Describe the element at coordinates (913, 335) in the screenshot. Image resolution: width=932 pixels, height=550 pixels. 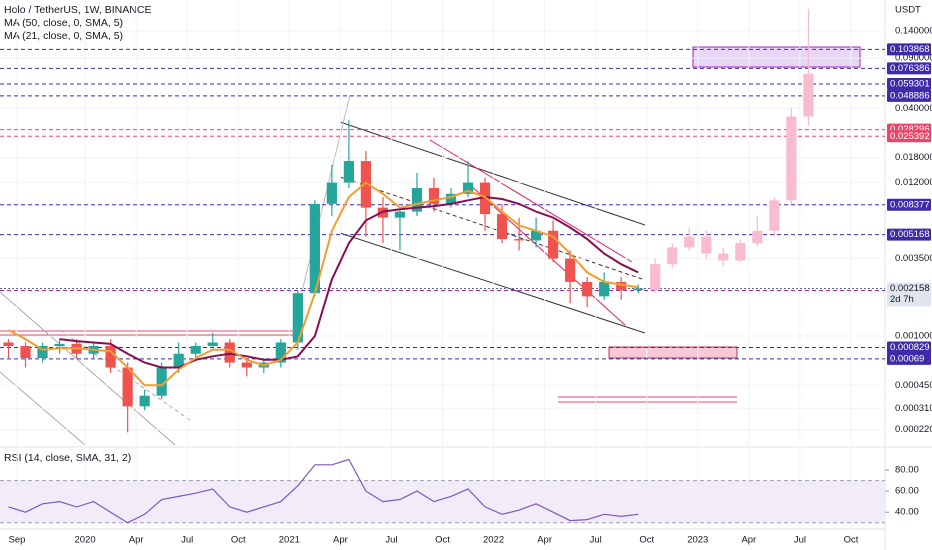
I see `y-tick-label: 0.001000` at that location.